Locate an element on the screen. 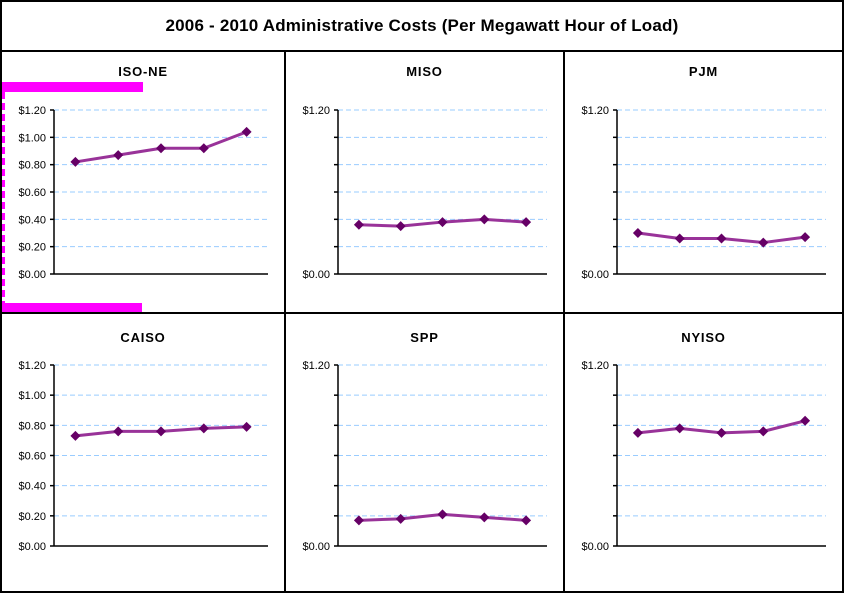  selection-highlight-left is located at coordinates (3, 197).